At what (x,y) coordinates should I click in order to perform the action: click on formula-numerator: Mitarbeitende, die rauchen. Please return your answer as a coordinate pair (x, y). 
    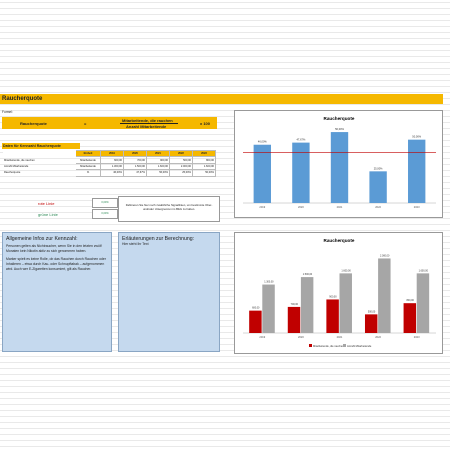
    Looking at the image, I should click on (147, 120).